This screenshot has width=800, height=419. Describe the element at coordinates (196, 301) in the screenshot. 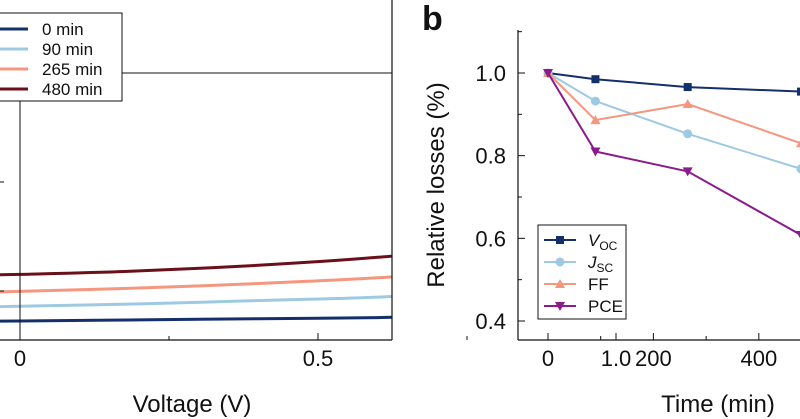

I see `jv-curve-90-min` at that location.